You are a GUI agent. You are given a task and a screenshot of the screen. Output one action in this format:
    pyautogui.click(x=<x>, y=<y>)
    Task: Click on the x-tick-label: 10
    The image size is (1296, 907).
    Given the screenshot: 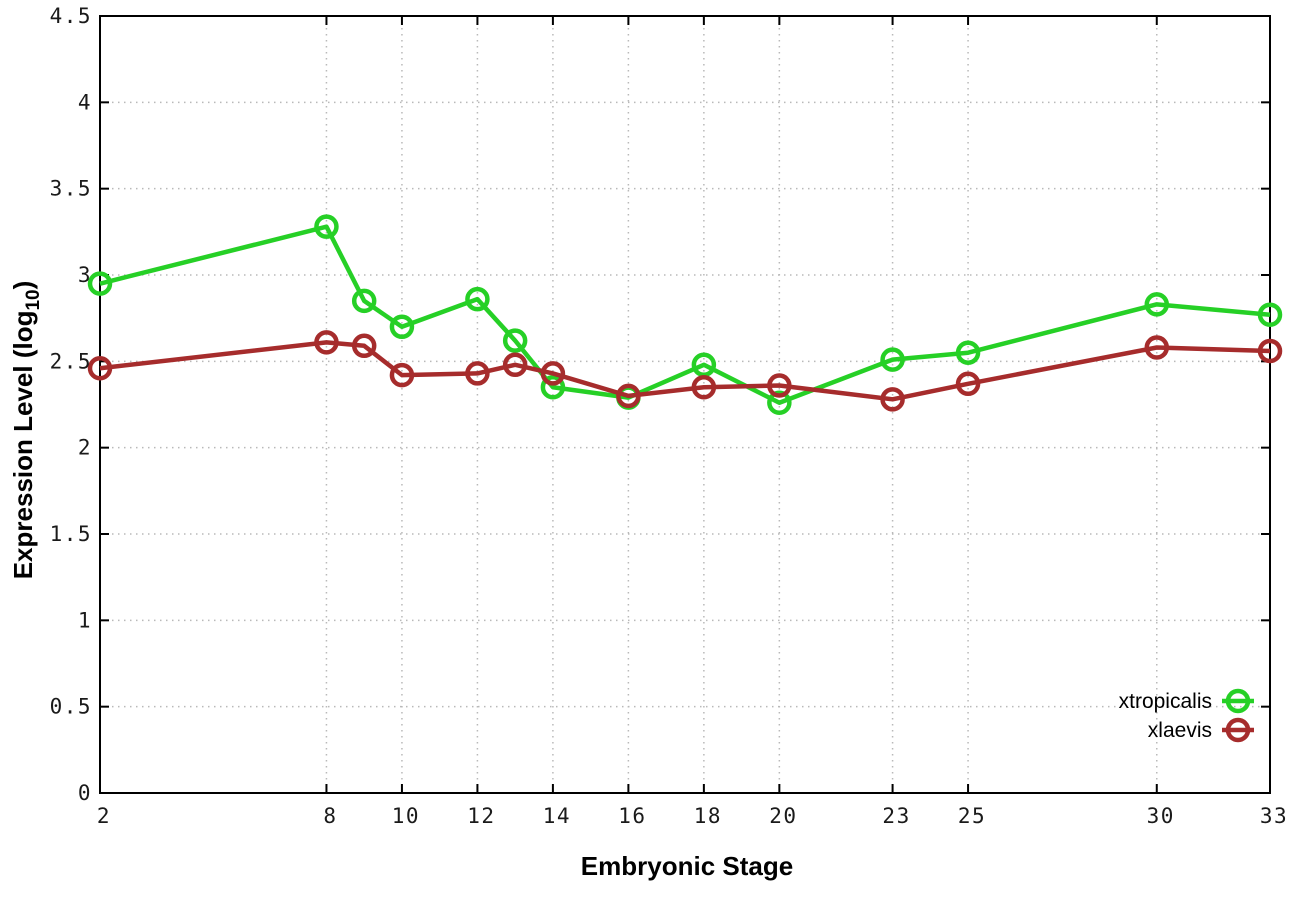 What is the action you would take?
    pyautogui.click(x=406, y=816)
    